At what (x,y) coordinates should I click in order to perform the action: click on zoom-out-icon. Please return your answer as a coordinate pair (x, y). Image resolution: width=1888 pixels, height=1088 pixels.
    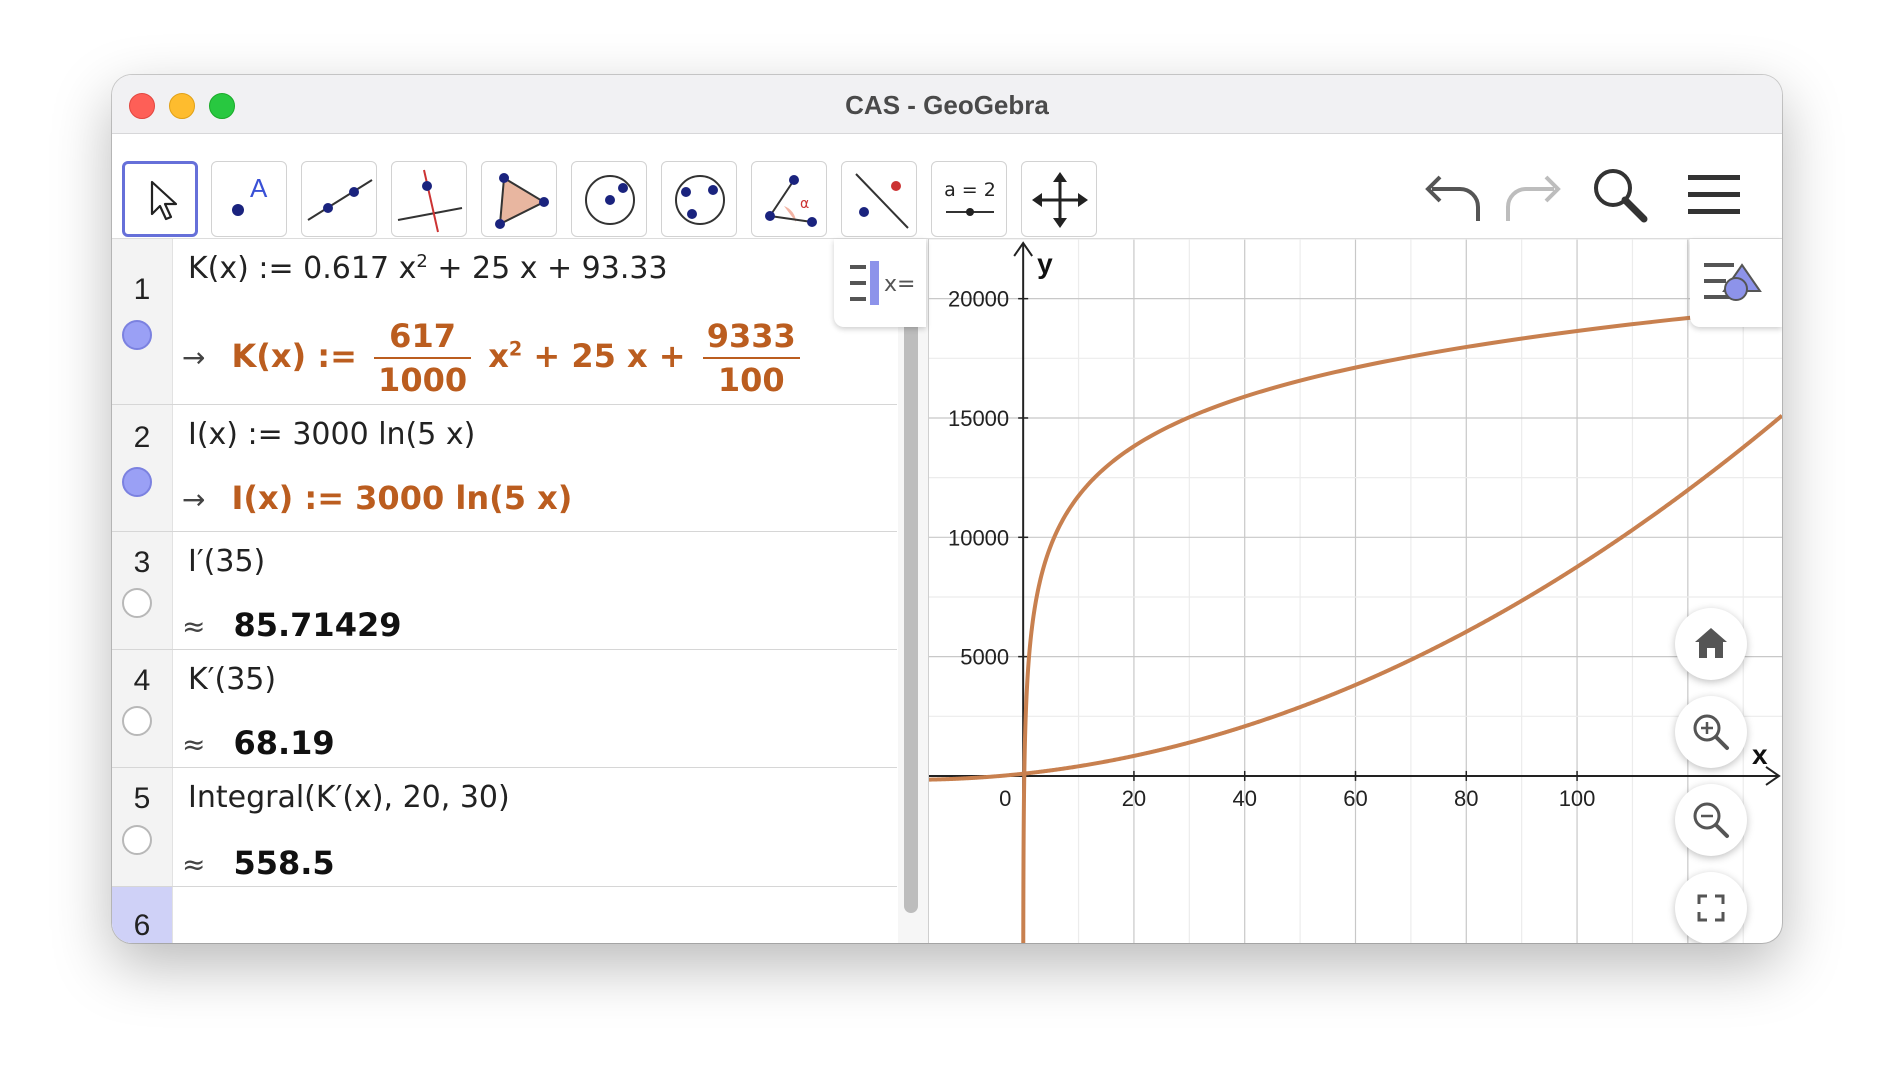
    Looking at the image, I should click on (1711, 820).